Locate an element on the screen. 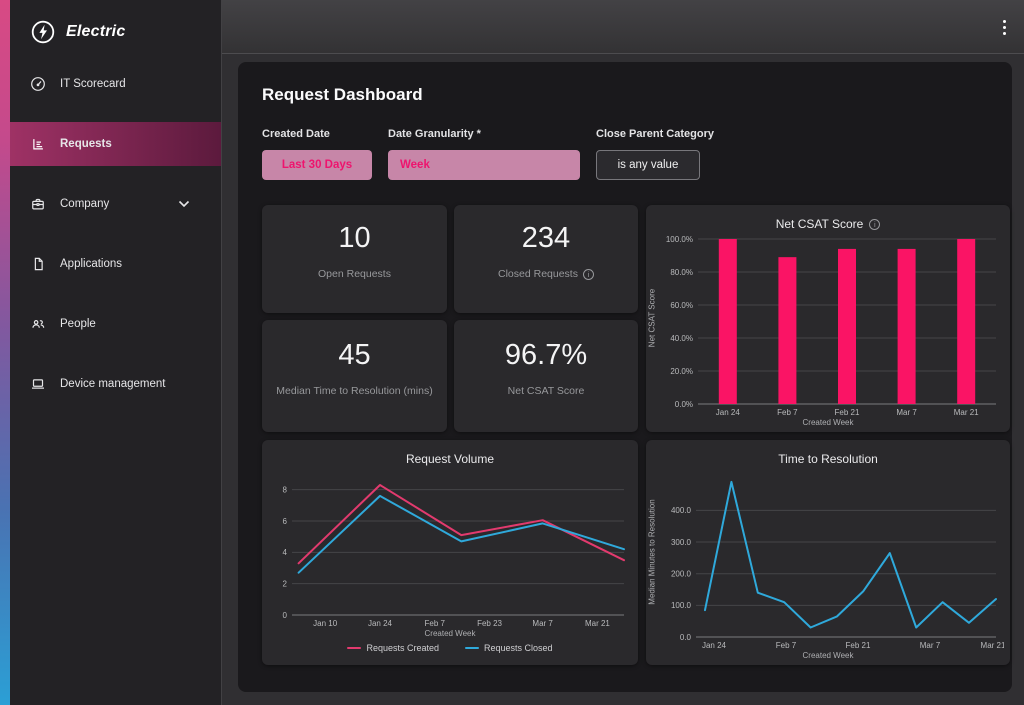 This screenshot has height=705, width=1024. svg-text: Jan 10 is located at coordinates (325, 623).